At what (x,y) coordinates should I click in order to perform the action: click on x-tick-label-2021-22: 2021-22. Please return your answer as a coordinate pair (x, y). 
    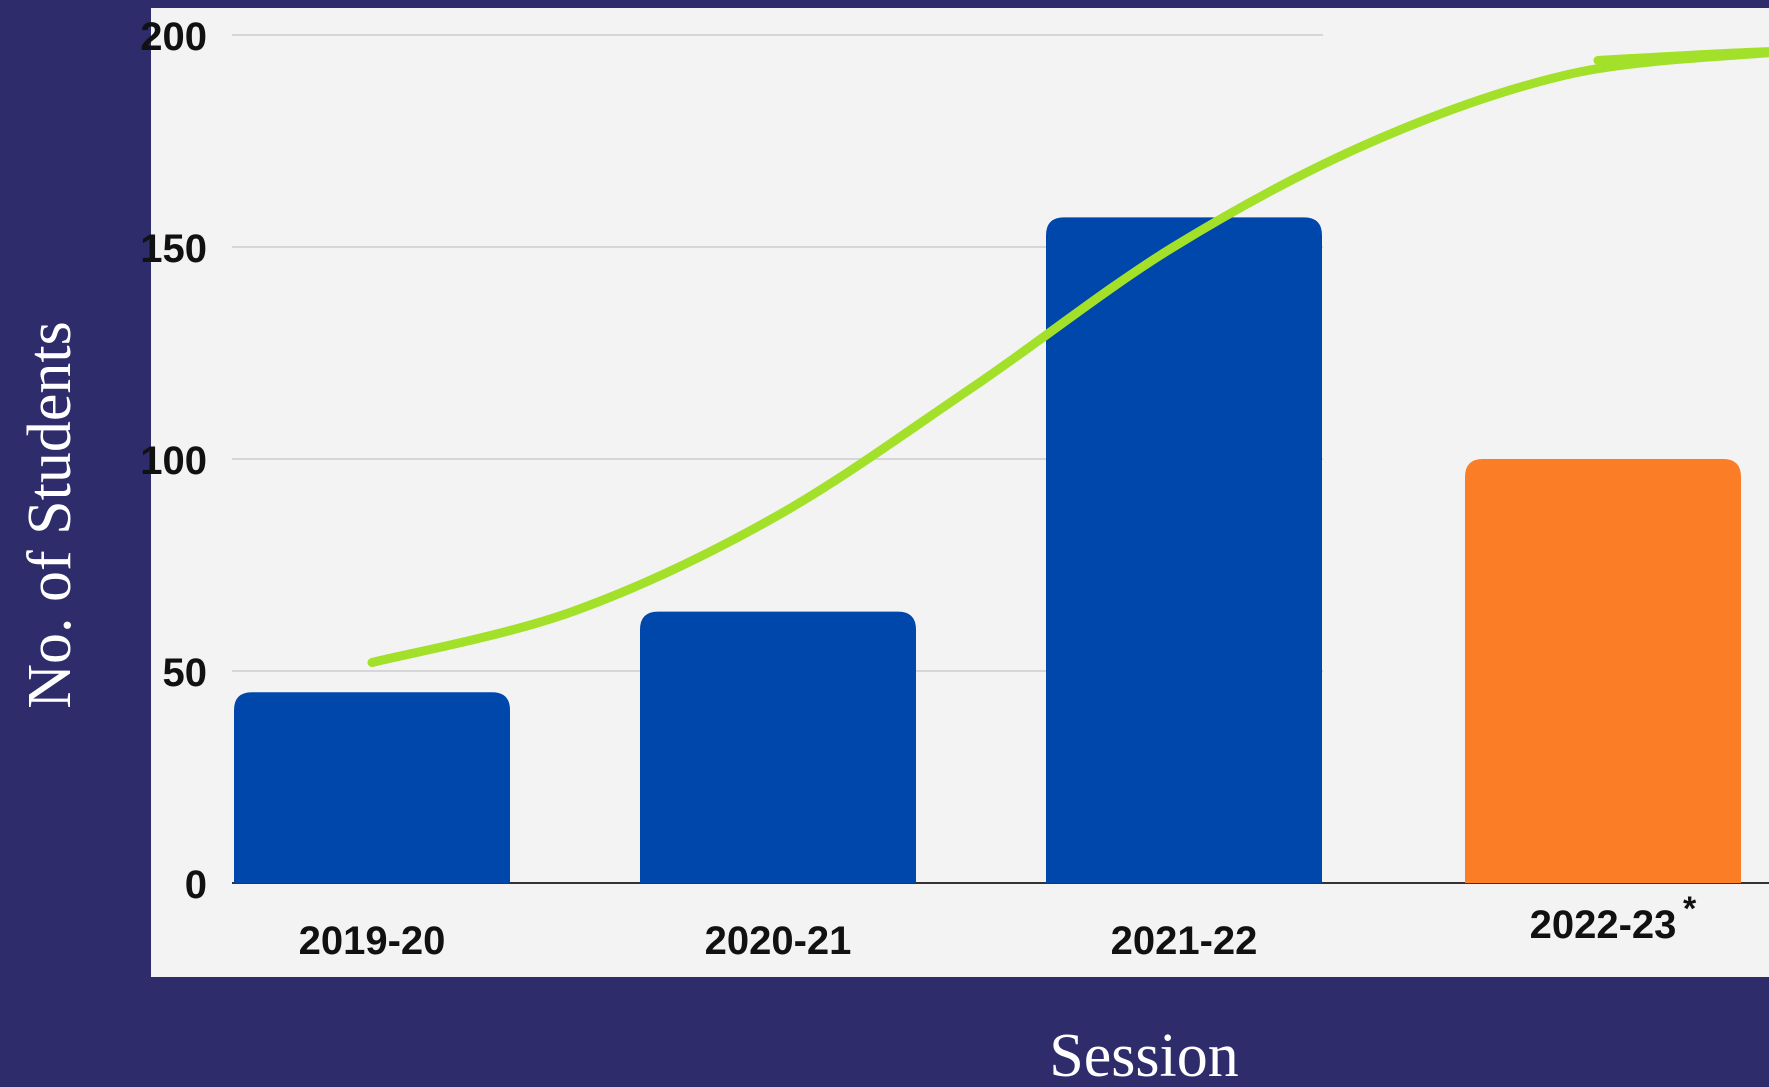
    Looking at the image, I should click on (1184, 941).